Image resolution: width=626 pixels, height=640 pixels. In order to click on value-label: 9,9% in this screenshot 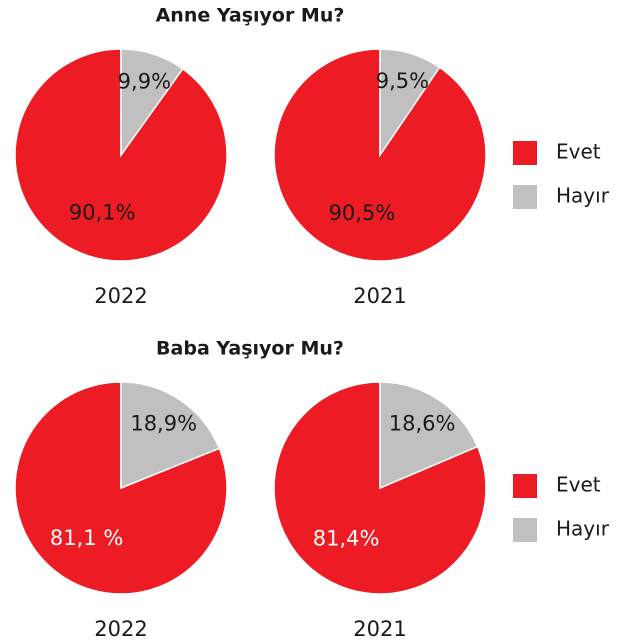, I will do `click(144, 81)`.